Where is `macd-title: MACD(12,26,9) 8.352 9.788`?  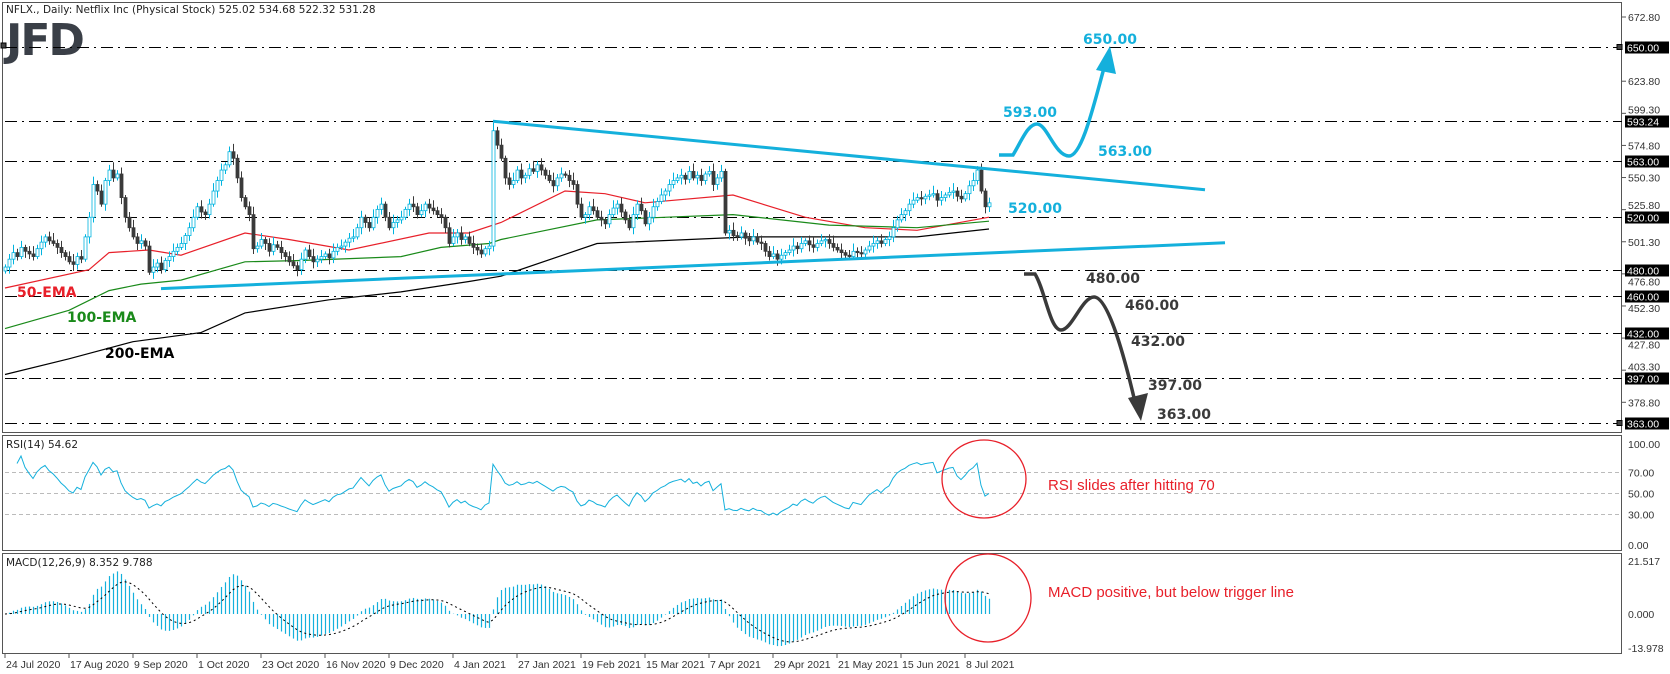 macd-title: MACD(12,26,9) 8.352 9.788 is located at coordinates (79, 563).